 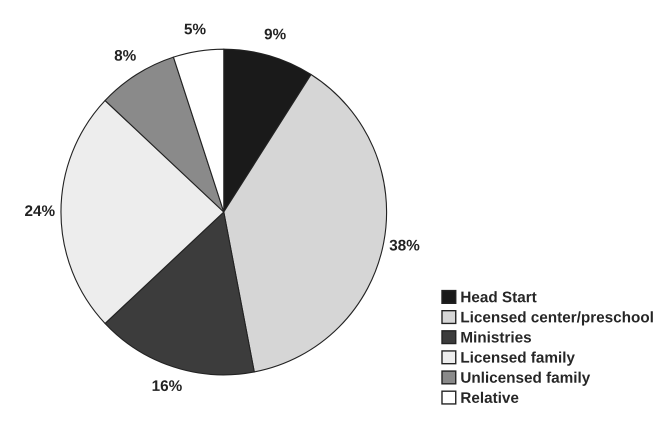 What do you see at coordinates (125, 55) in the screenshot?
I see `data-label: 8%` at bounding box center [125, 55].